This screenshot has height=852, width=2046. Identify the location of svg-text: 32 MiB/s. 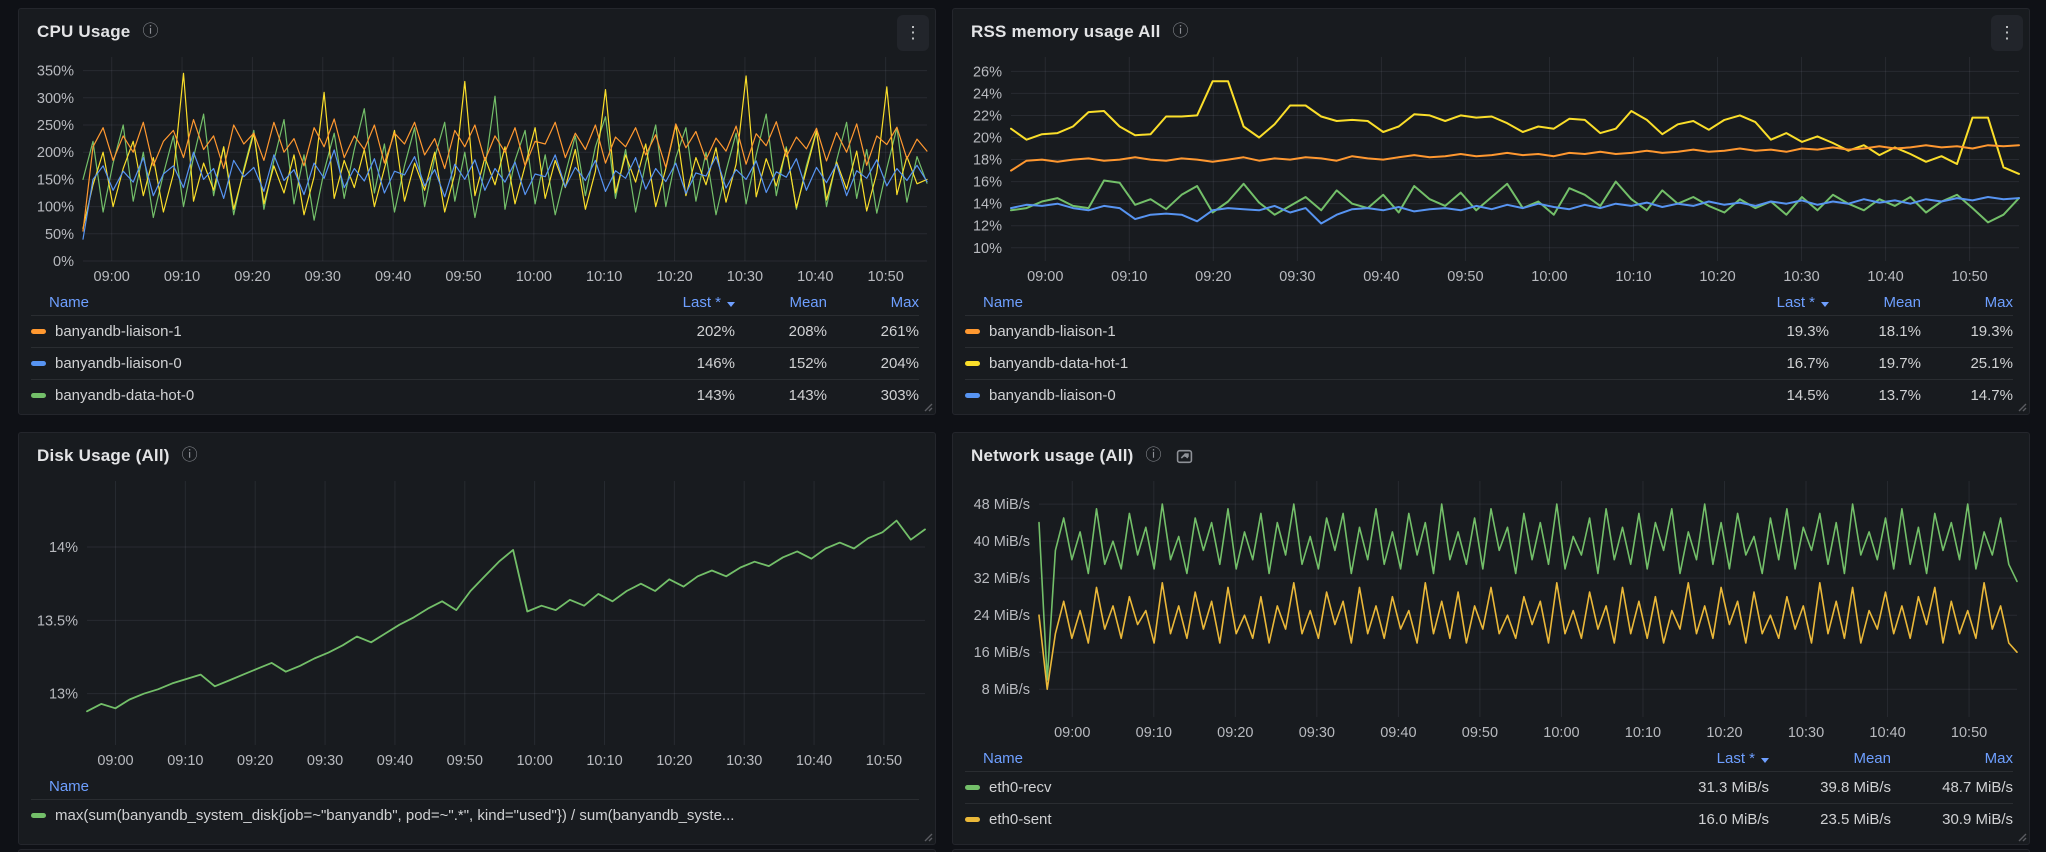
(1002, 579).